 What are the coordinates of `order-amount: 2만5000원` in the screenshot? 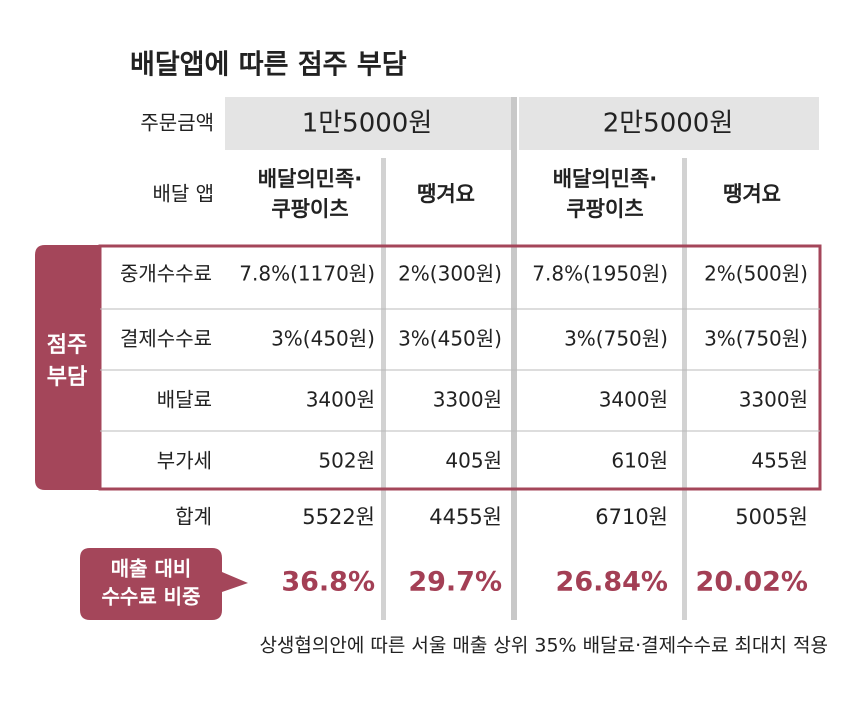 It's located at (668, 124).